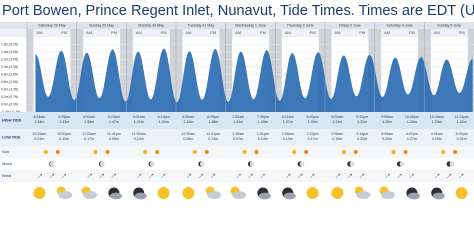 The image size is (474, 240). What do you see at coordinates (337, 134) in the screenshot?
I see `tide-time: 2:58am` at bounding box center [337, 134].